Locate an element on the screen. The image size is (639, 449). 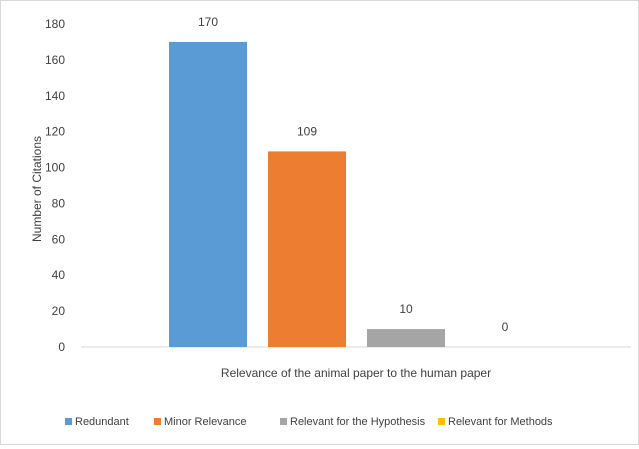
legend-item: Redundant is located at coordinates (97, 422).